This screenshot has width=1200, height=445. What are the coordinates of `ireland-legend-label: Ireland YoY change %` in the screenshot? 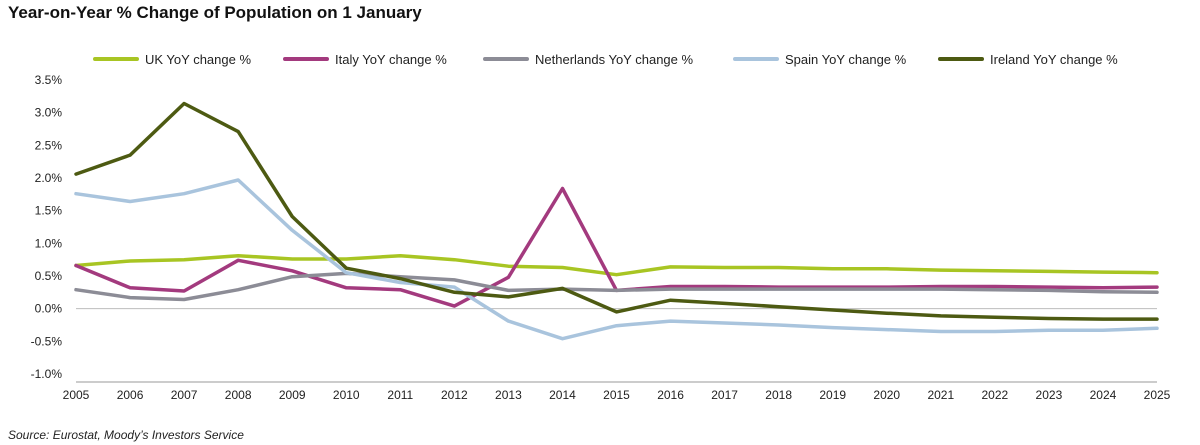 It's located at (1054, 59).